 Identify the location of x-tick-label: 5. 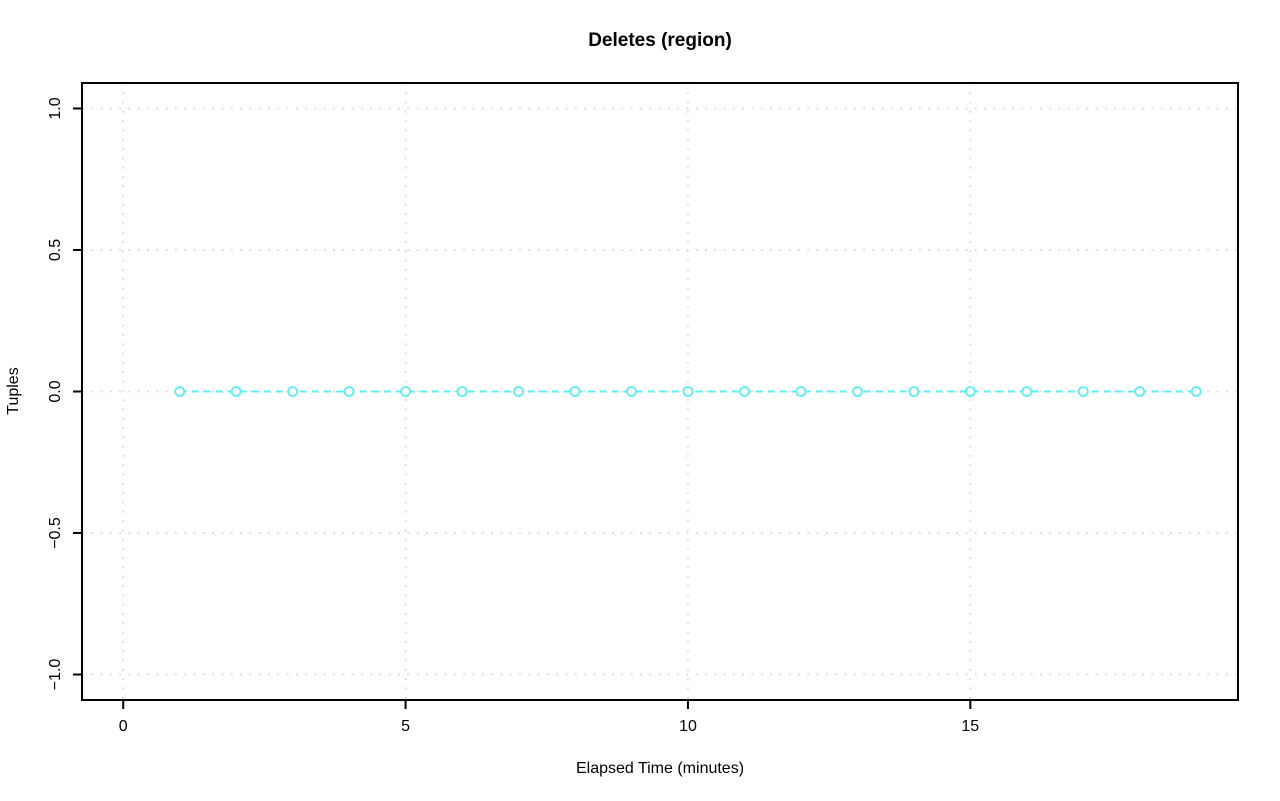
(405, 726).